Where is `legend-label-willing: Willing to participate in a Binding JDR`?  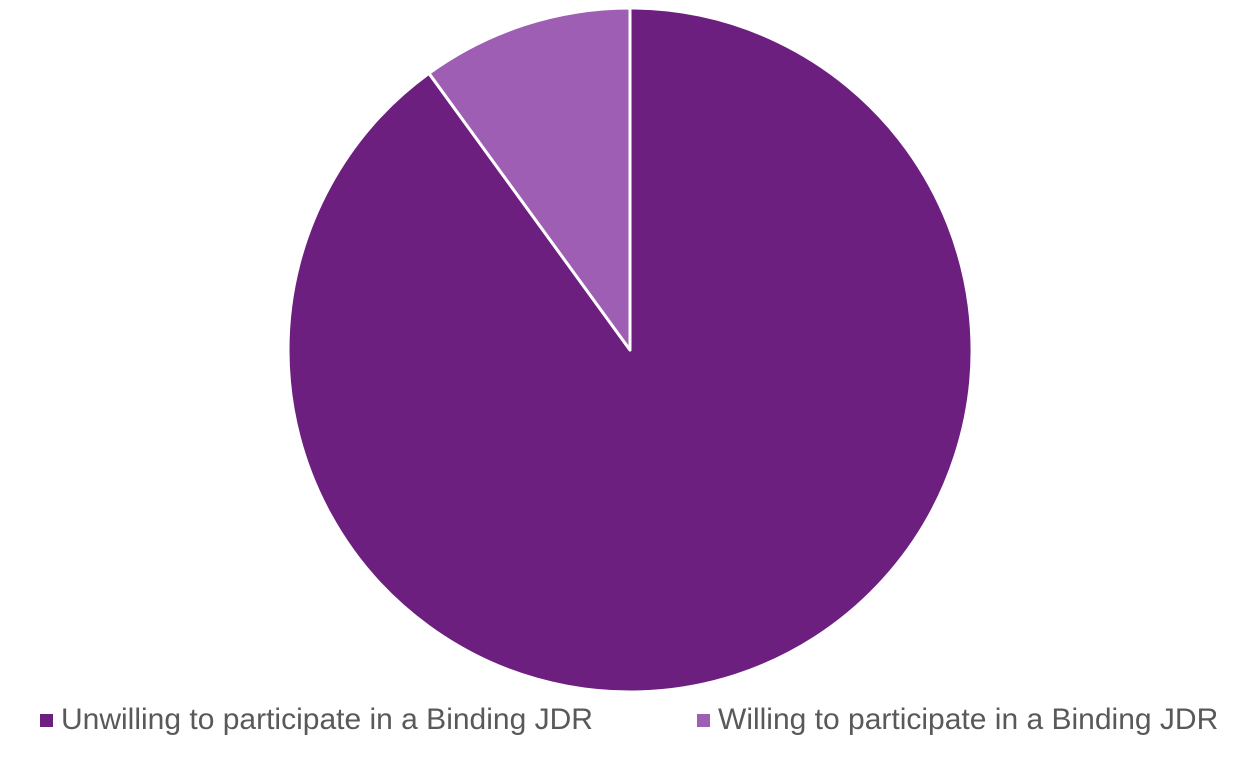
legend-label-willing: Willing to participate in a Binding JDR is located at coordinates (968, 719).